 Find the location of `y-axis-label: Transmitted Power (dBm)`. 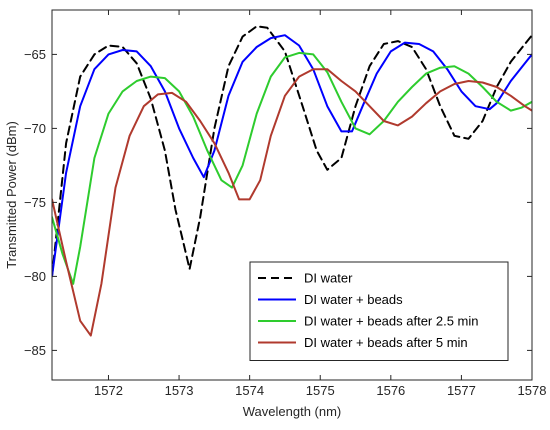

y-axis-label: Transmitted Power (dBm) is located at coordinates (11, 195).